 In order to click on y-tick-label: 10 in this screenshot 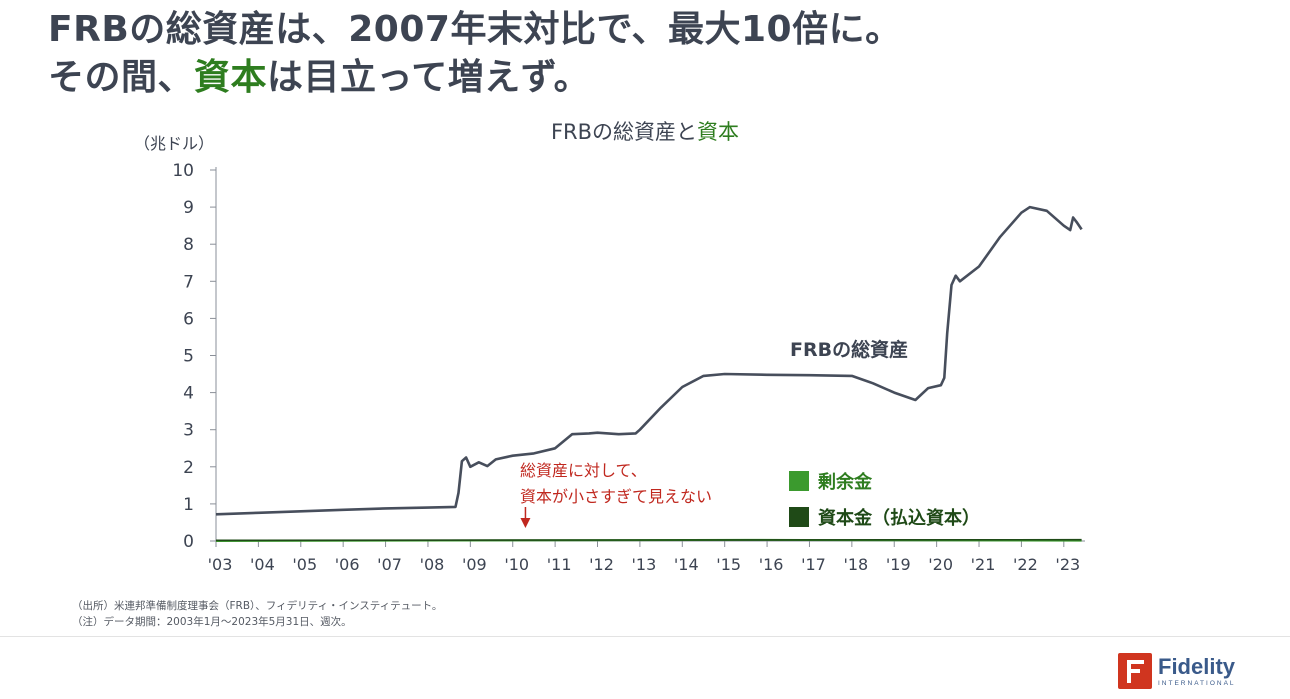, I will do `click(183, 171)`.